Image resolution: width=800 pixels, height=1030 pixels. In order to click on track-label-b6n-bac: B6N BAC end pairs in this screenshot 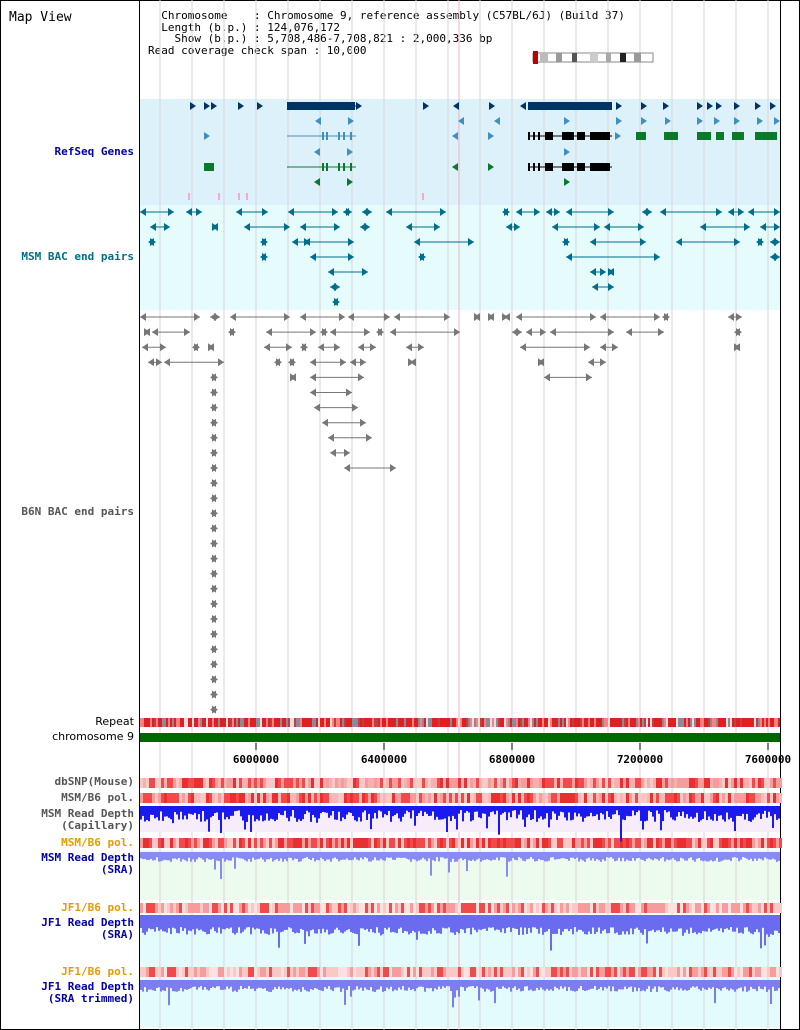, I will do `click(77, 511)`.